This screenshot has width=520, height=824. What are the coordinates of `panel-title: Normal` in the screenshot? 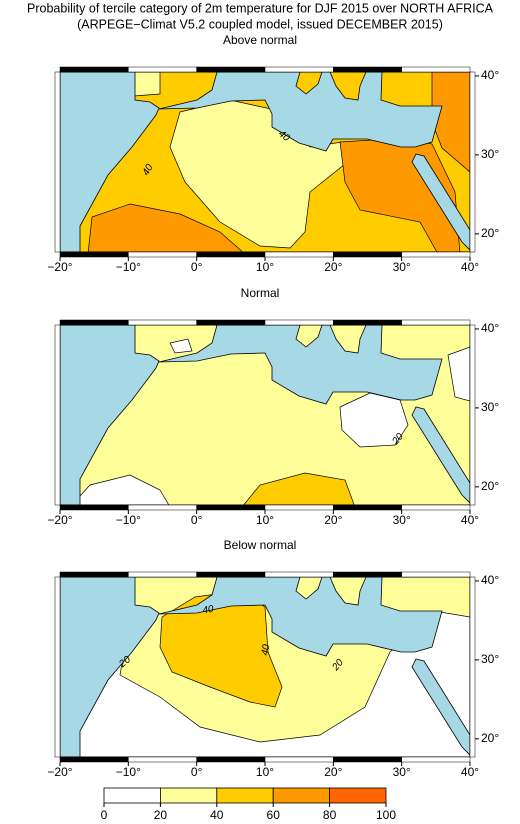 It's located at (260, 293).